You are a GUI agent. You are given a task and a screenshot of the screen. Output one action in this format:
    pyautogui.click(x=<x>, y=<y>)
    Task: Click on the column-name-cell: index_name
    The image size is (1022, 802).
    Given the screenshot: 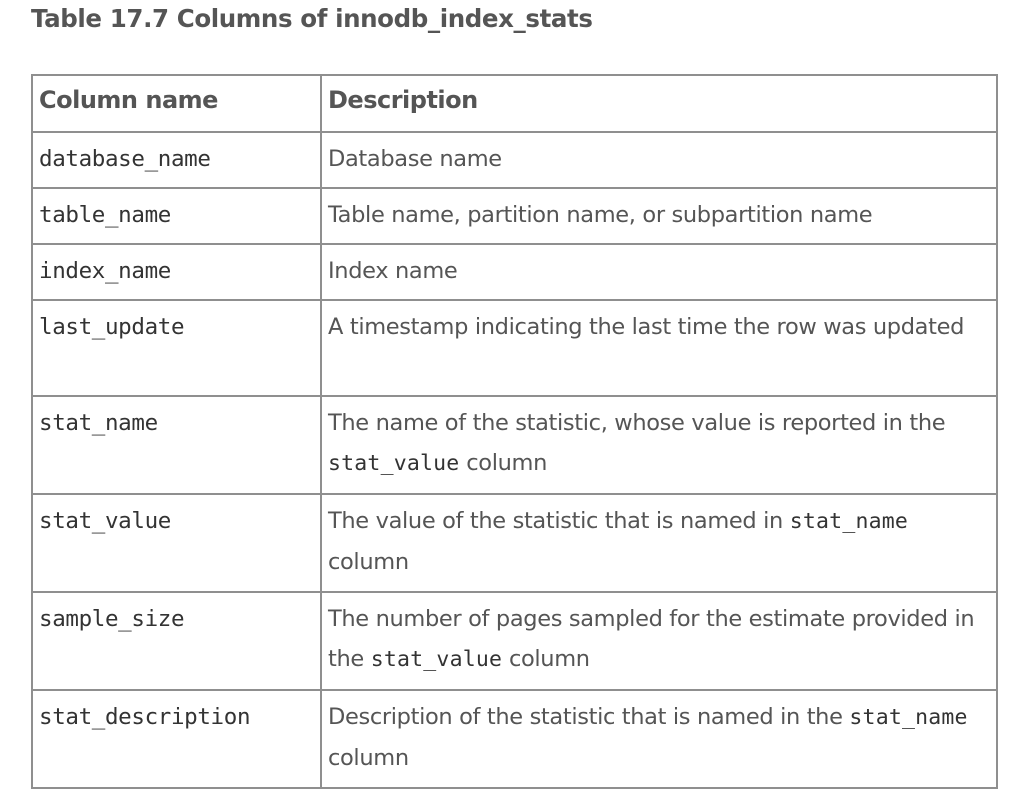 What is the action you would take?
    pyautogui.click(x=176, y=272)
    